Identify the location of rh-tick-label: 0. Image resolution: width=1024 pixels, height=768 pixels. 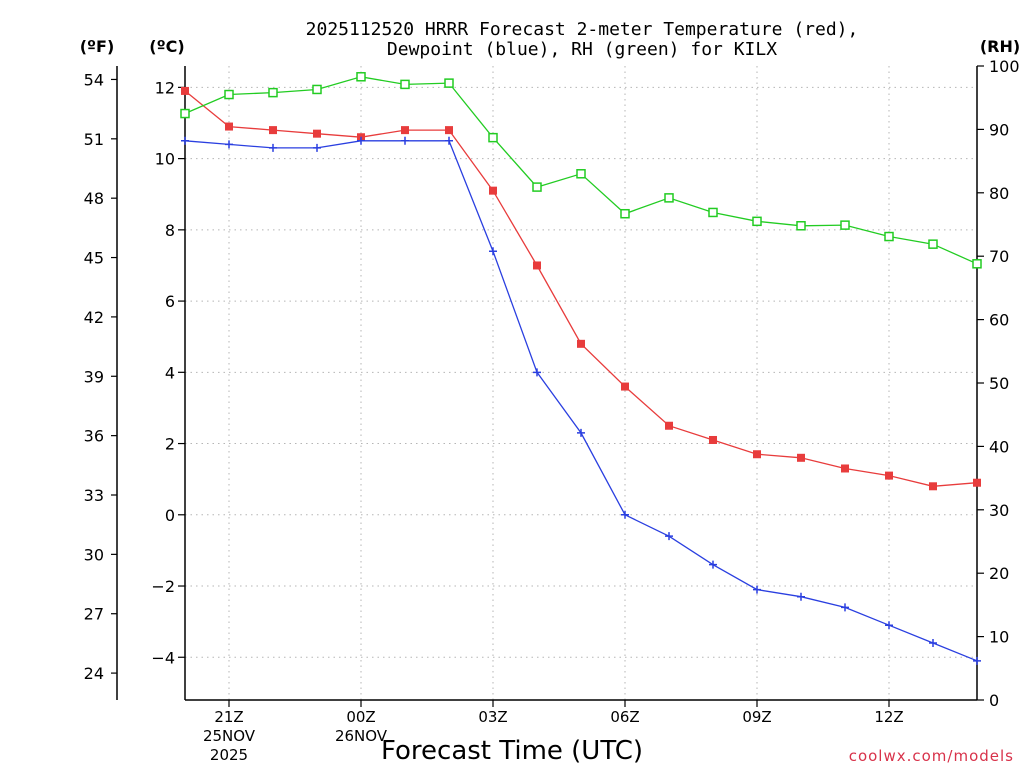
(994, 700).